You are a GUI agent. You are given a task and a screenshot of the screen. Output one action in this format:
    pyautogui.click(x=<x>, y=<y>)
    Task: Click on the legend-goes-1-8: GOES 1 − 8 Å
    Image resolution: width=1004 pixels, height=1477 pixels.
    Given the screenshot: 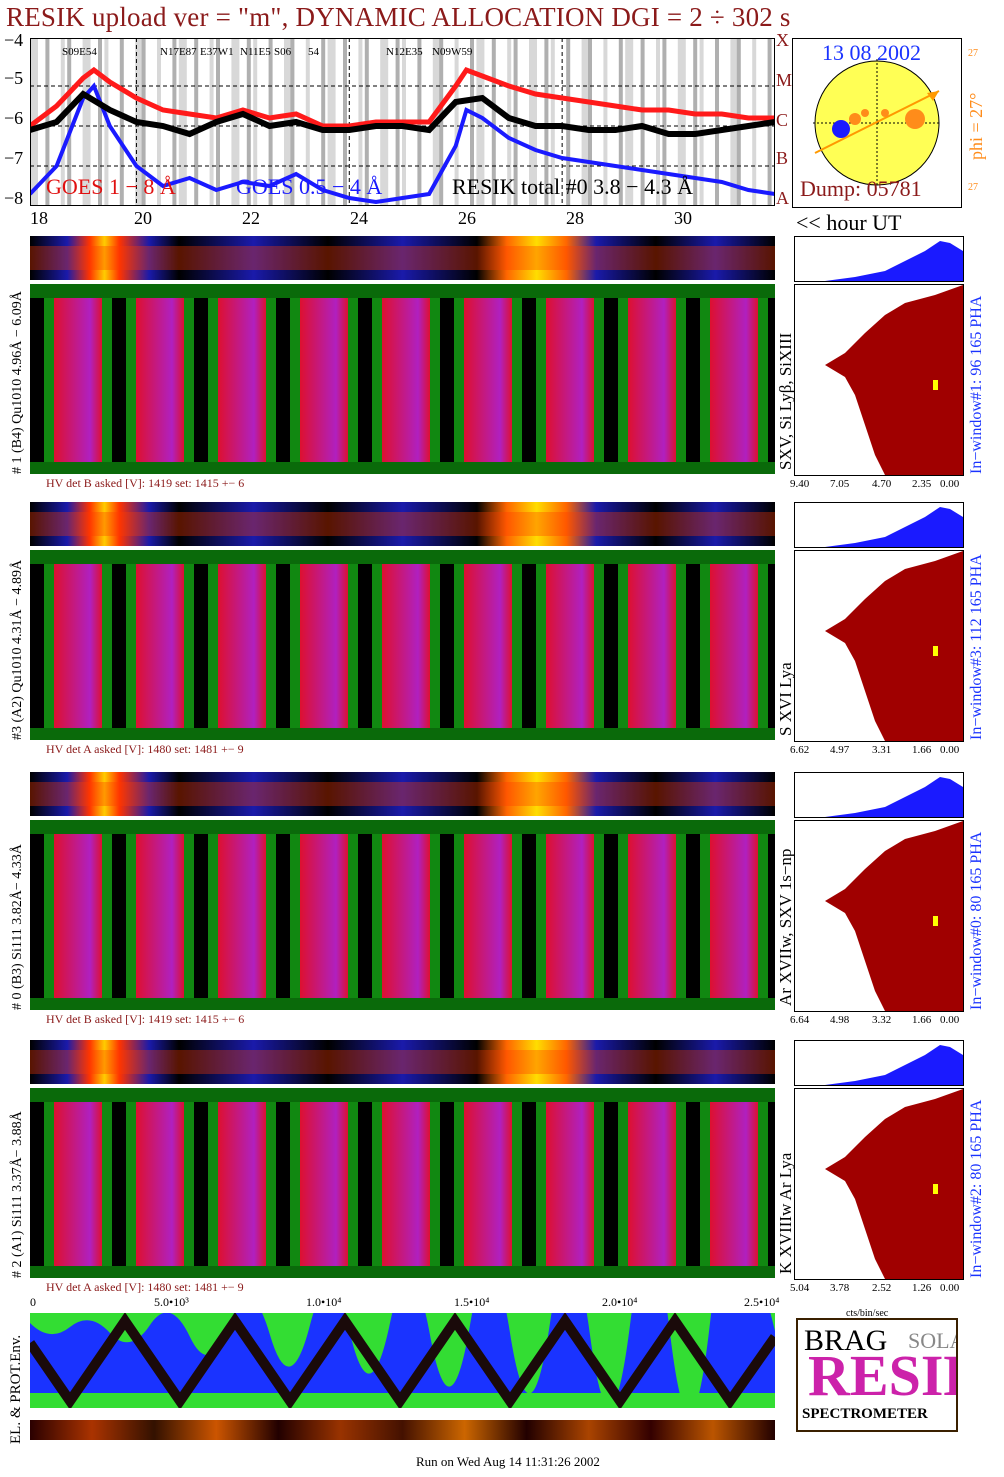 What is the action you would take?
    pyautogui.click(x=111, y=186)
    